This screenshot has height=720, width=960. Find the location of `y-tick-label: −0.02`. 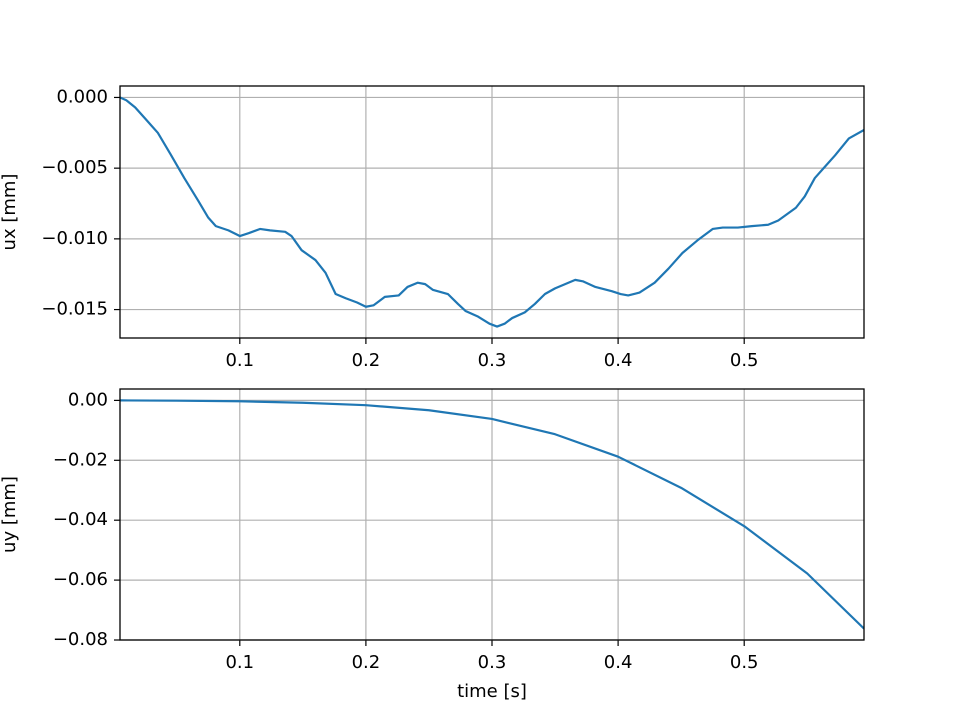

y-tick-label: −0.02 is located at coordinates (80, 459).